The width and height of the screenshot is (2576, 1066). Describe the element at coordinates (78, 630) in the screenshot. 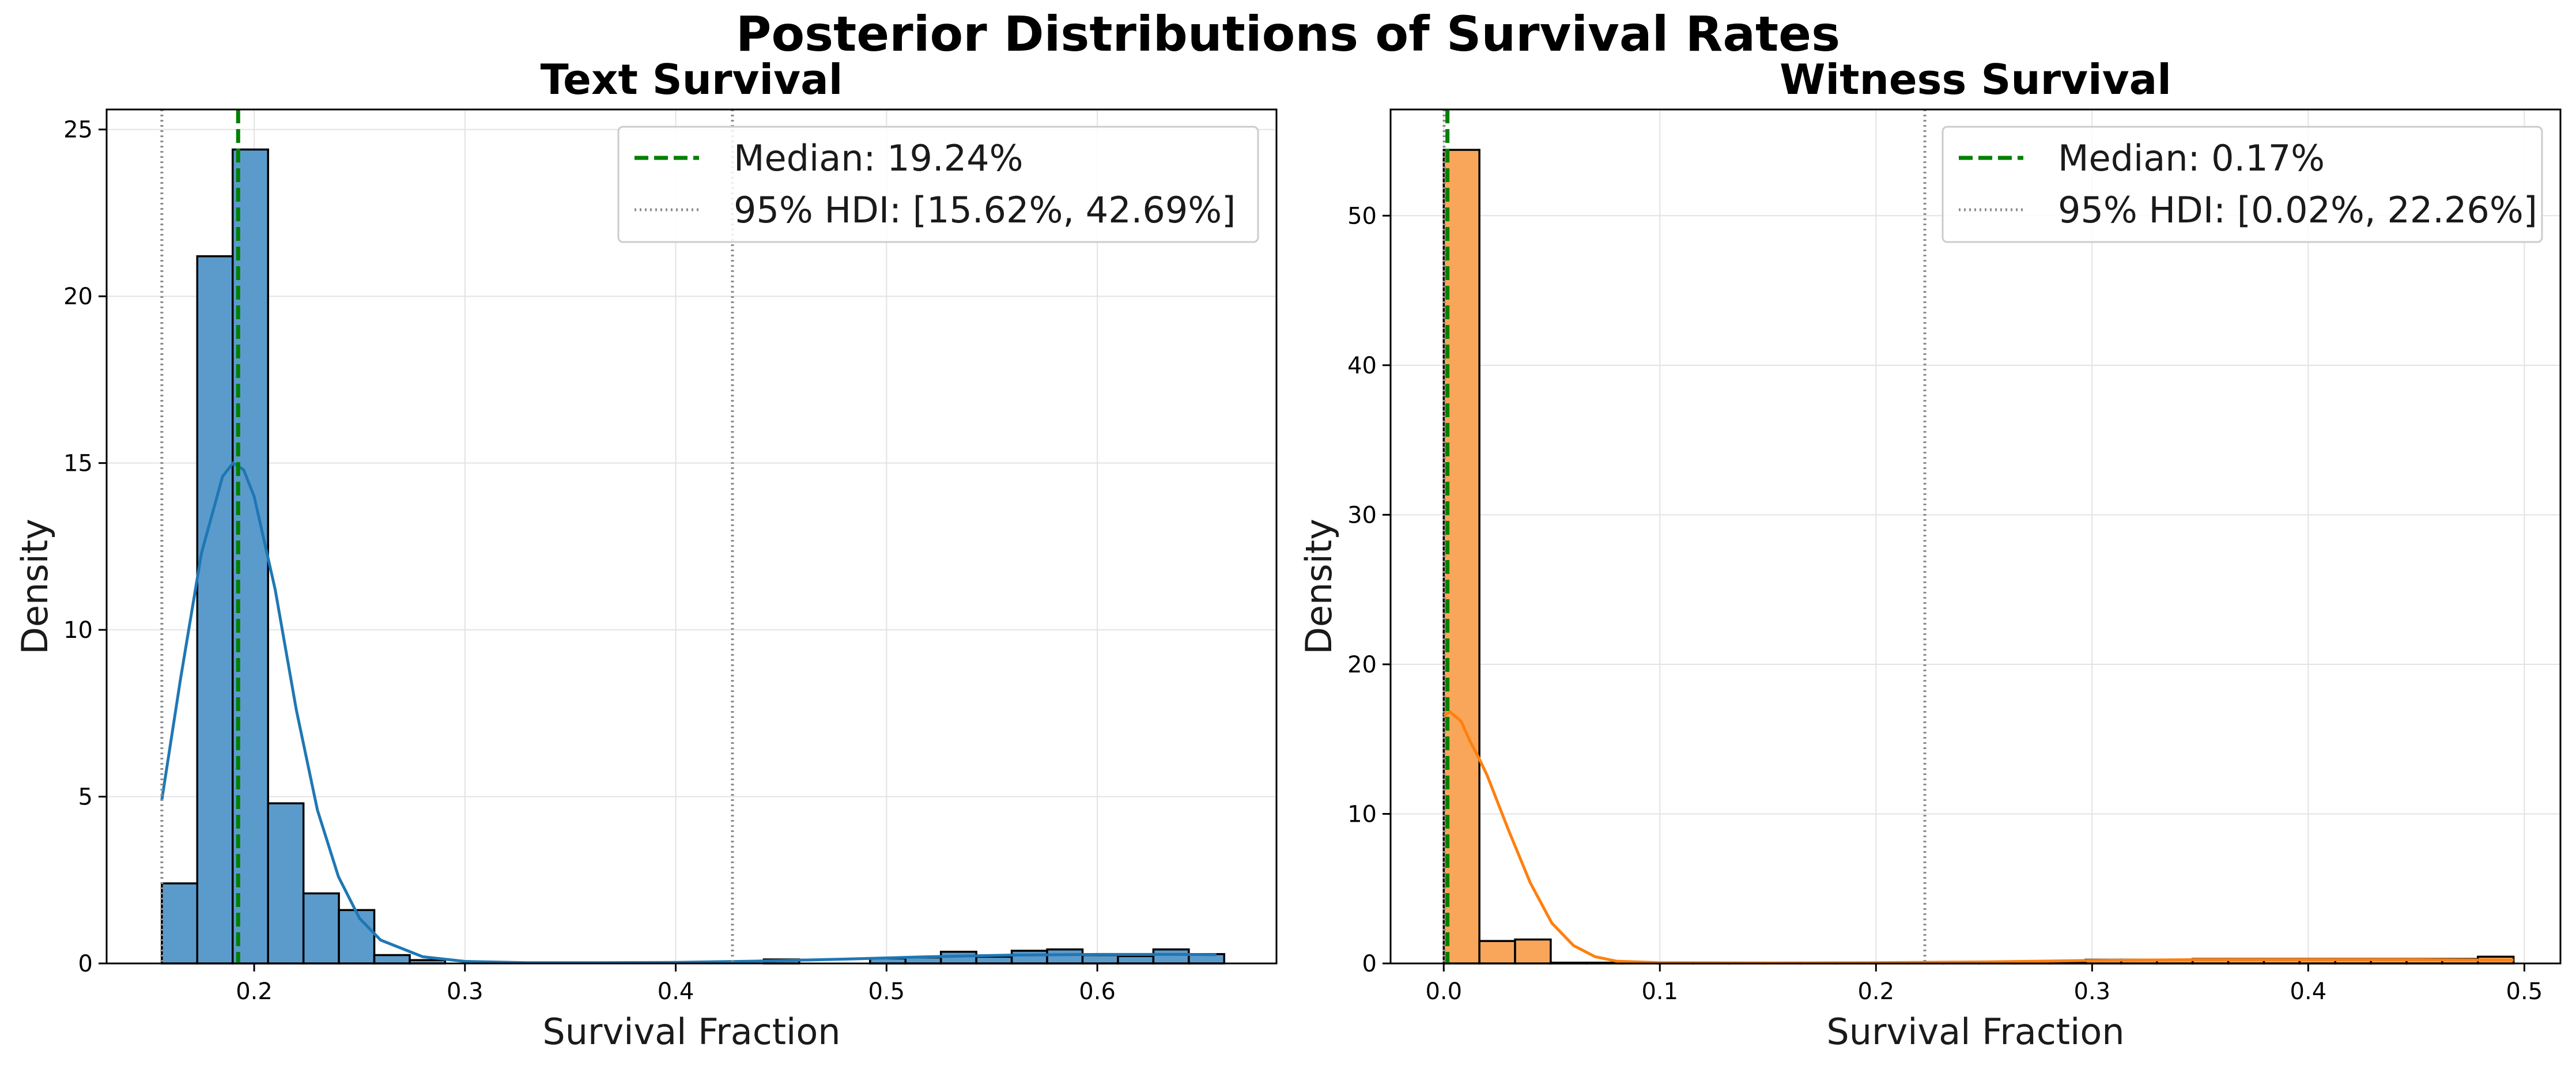

I see `text-survival-ytick-label: 10` at that location.